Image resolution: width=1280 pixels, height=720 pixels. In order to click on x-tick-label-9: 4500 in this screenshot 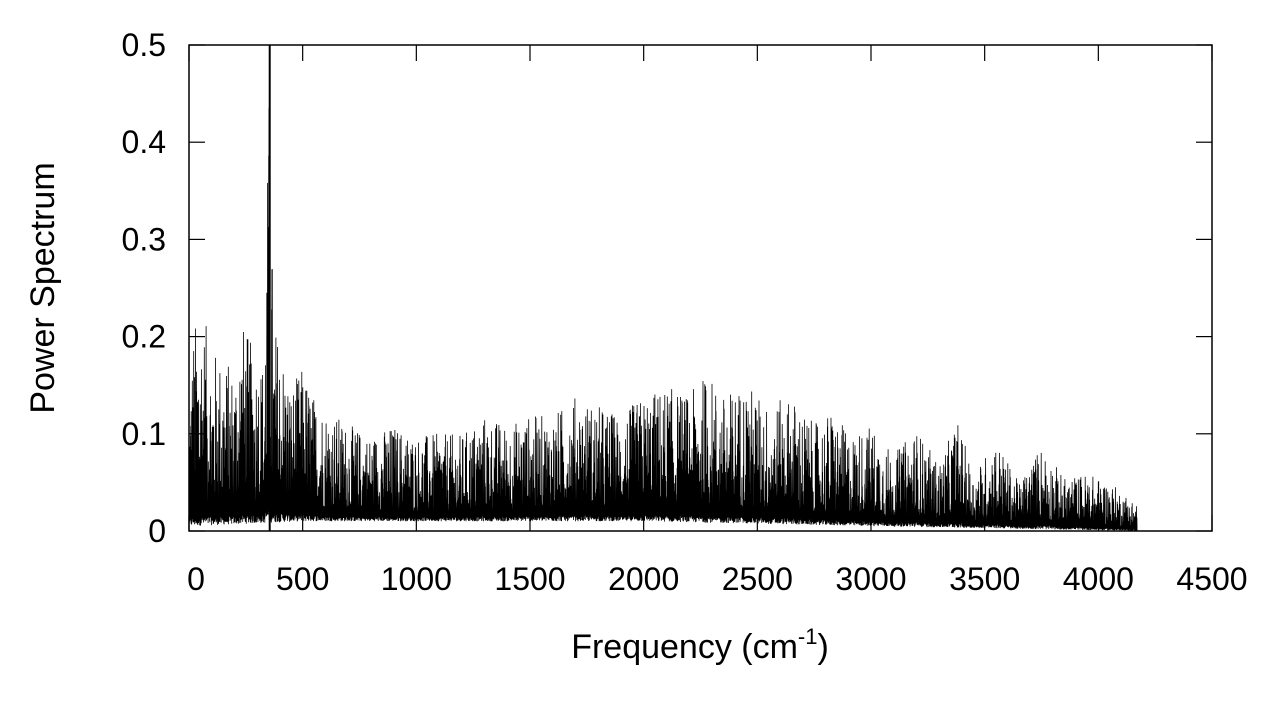, I will do `click(1211, 579)`.